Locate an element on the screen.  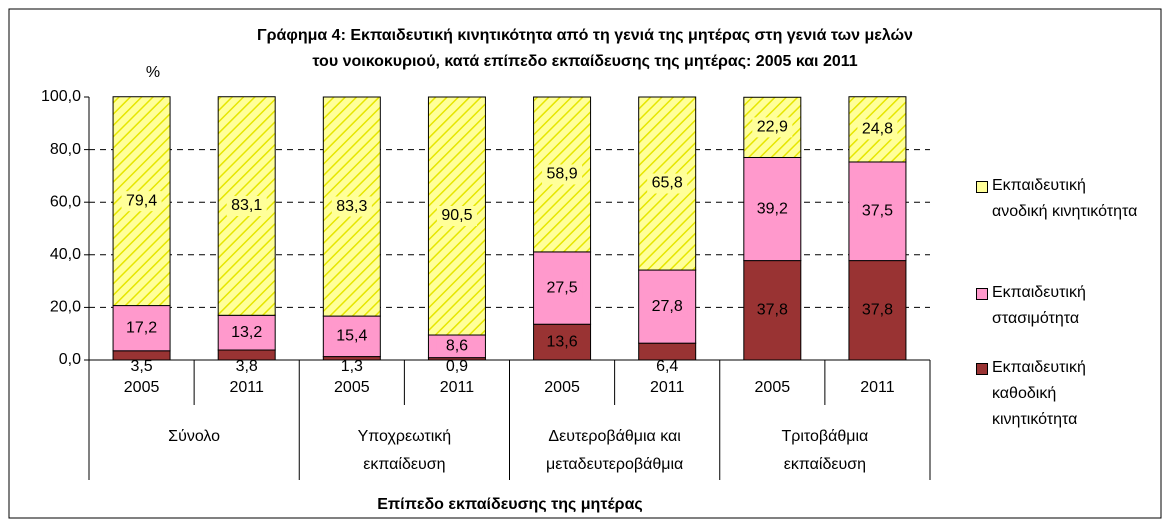
data-label: 0,9 is located at coordinates (457, 366).